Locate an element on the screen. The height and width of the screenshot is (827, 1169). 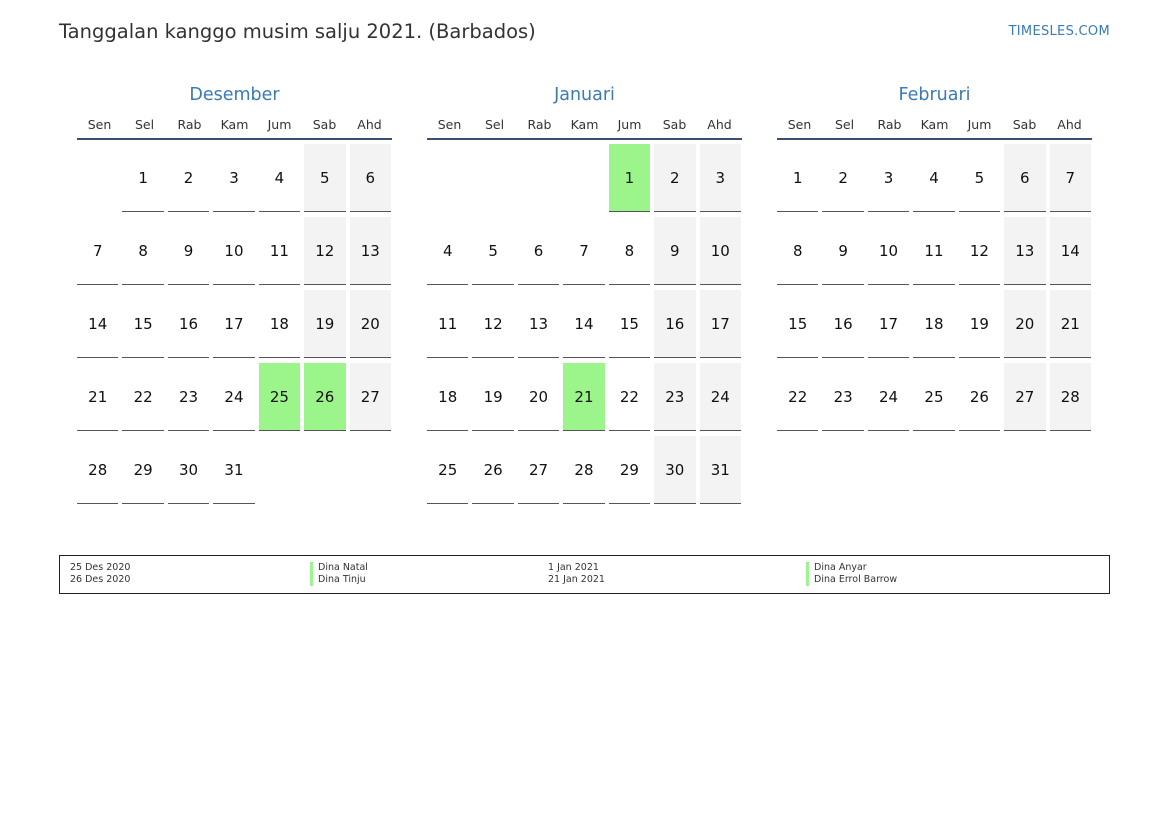
weekday-header: Sen Sel Rab Kam Jum Sab Ahd is located at coordinates (234, 125).